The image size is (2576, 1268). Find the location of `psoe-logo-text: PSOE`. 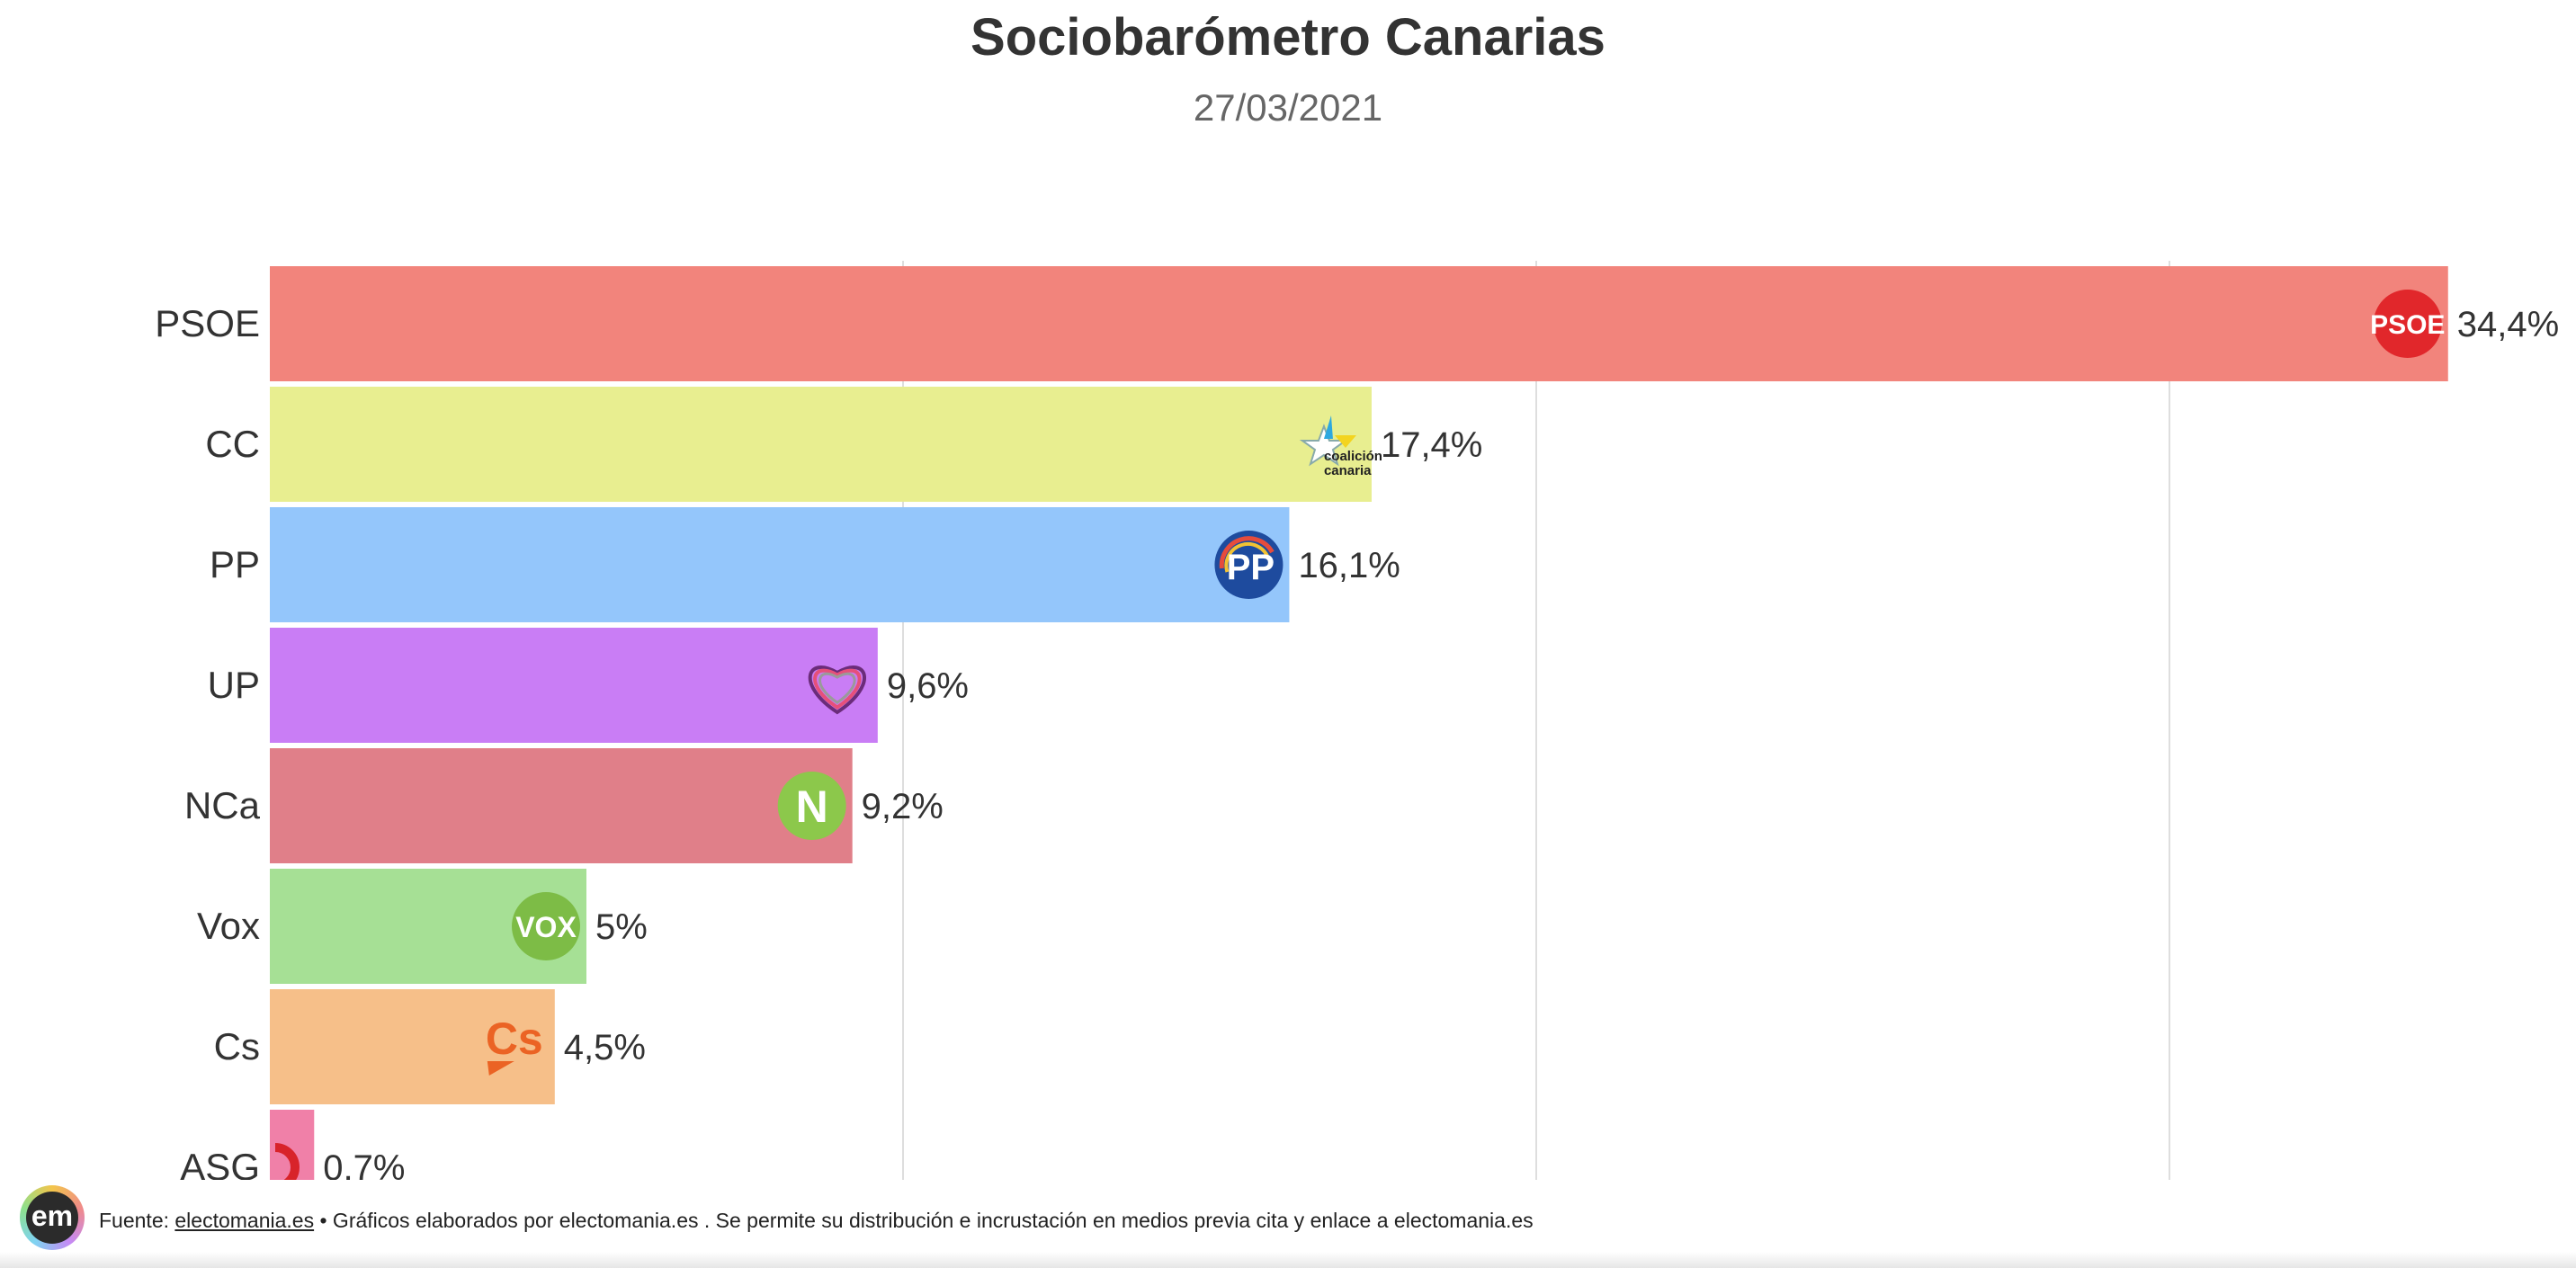

psoe-logo-text: PSOE is located at coordinates (2407, 325).